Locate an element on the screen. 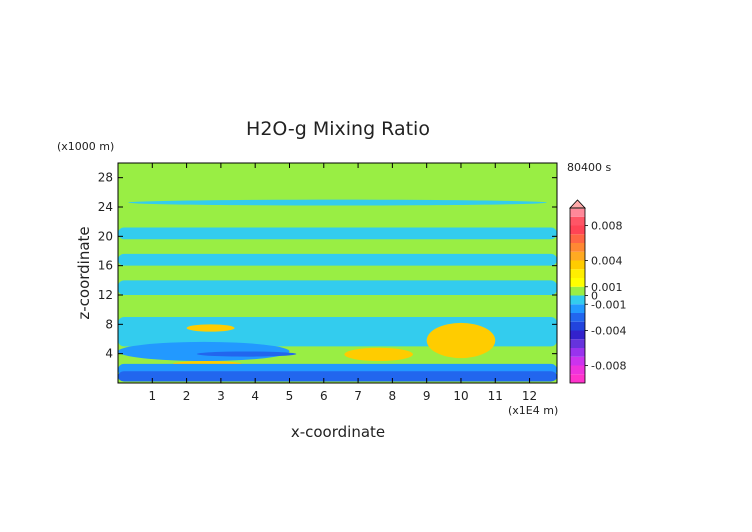  y-axis-label: z-coordinate is located at coordinates (84, 272).